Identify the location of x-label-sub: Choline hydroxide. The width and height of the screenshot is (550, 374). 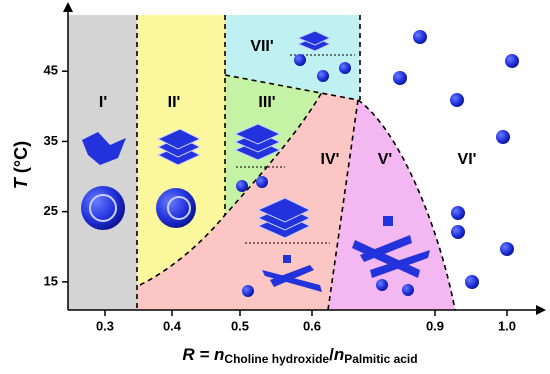
(276, 359).